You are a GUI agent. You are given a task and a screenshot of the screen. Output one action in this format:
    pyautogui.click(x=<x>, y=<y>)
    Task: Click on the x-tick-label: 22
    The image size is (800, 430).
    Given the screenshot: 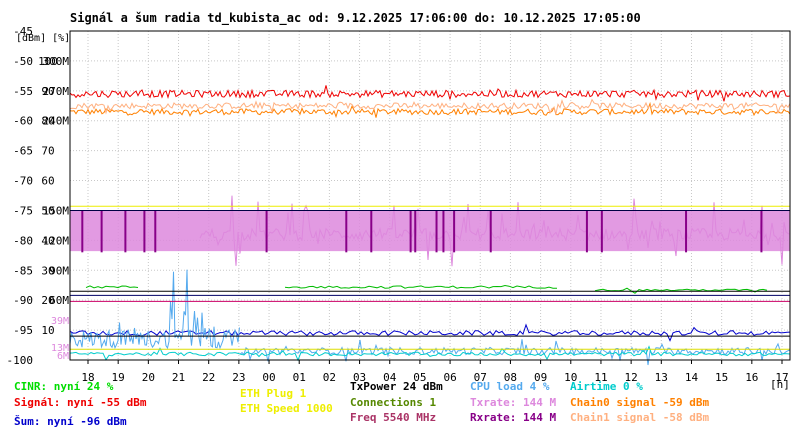 What is the action you would take?
    pyautogui.click(x=208, y=377)
    